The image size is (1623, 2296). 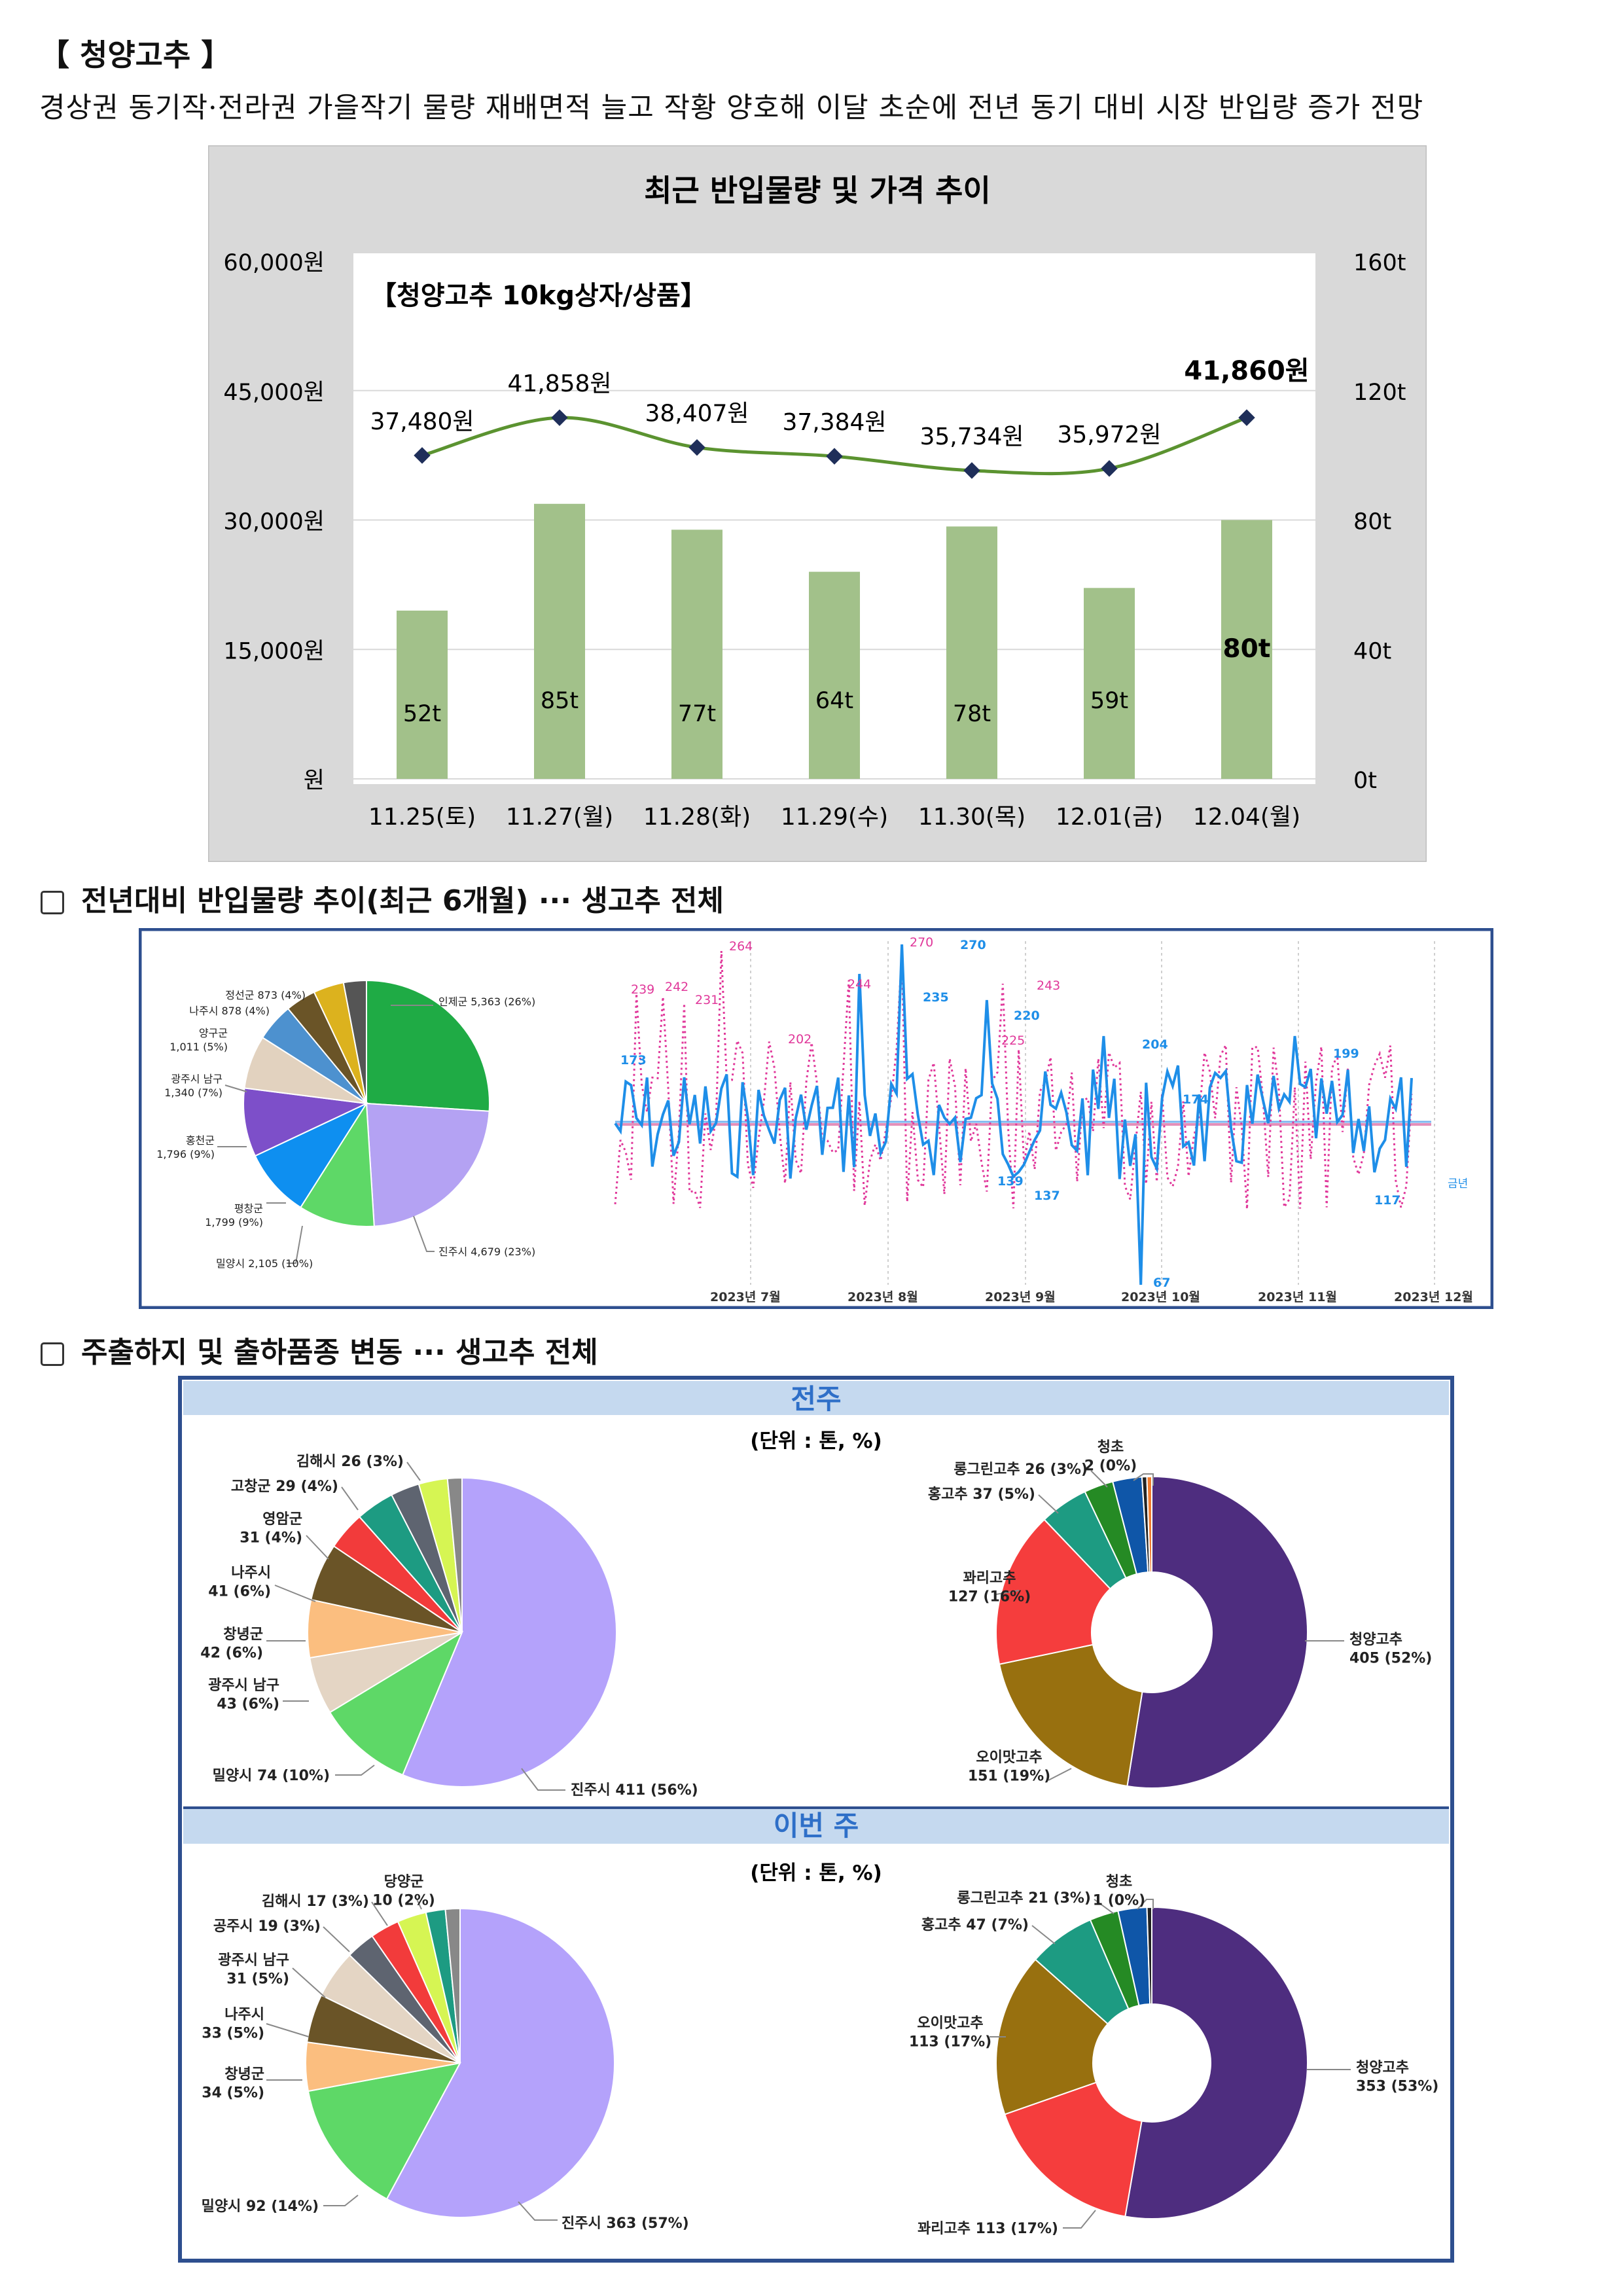 What do you see at coordinates (350, 1462) in the screenshot?
I see `pie-slice-label: 김해시 26 (3%)` at bounding box center [350, 1462].